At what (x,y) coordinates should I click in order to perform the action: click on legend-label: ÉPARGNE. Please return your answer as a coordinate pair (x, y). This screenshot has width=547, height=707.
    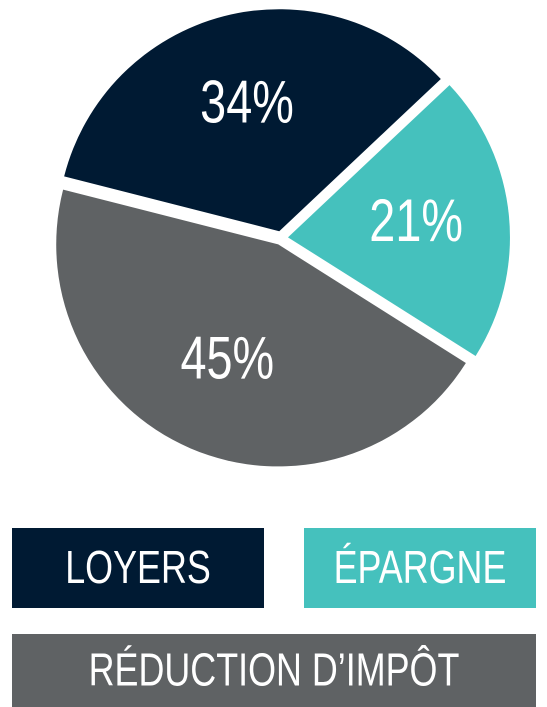
    Looking at the image, I should click on (420, 567).